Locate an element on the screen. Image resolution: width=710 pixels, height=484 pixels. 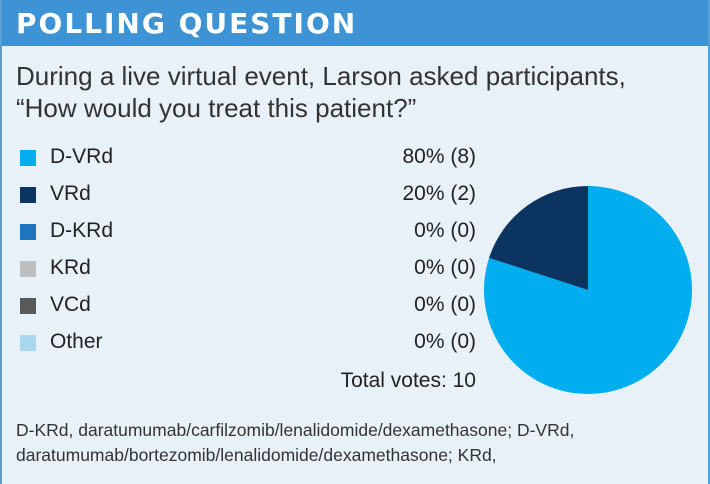
legend-item: Other 0% (0) is located at coordinates (246, 342).